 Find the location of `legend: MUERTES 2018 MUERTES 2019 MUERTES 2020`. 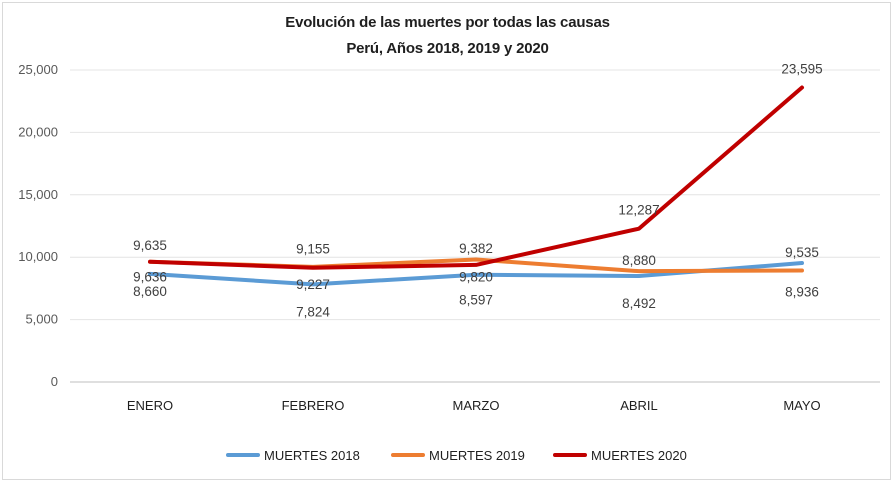

legend: MUERTES 2018 MUERTES 2019 MUERTES 2020 is located at coordinates (456, 455).